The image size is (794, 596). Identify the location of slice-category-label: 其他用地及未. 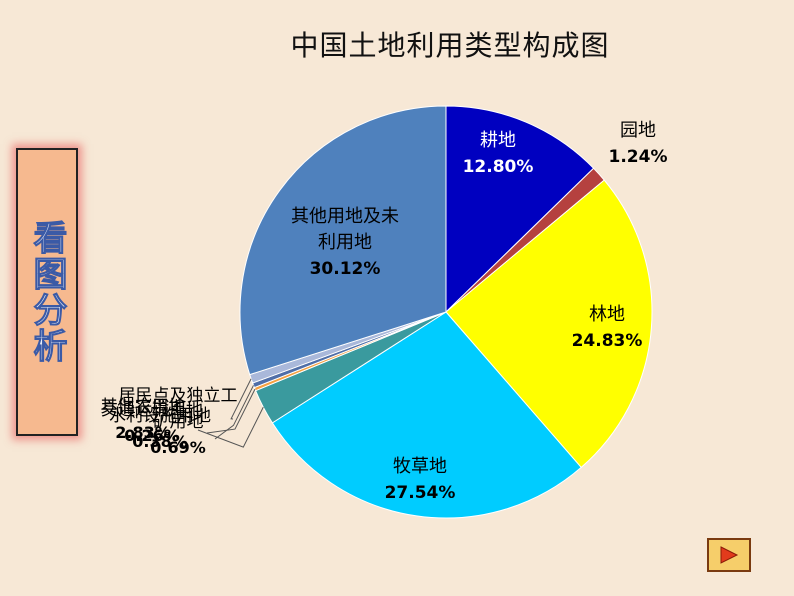
(345, 216).